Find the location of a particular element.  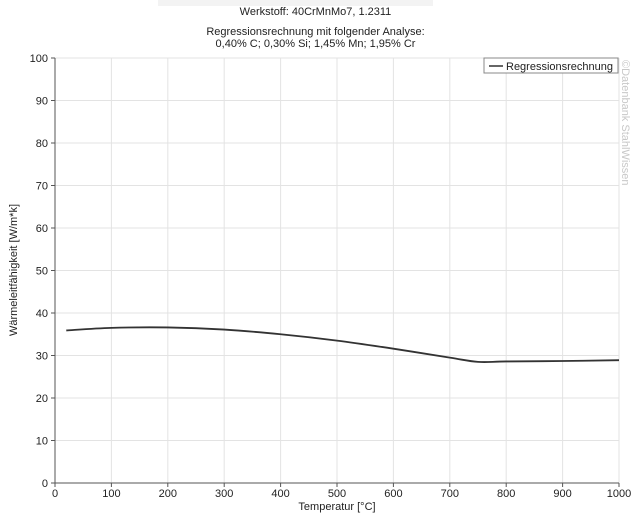

y-tick-label: 20 is located at coordinates (42, 399).